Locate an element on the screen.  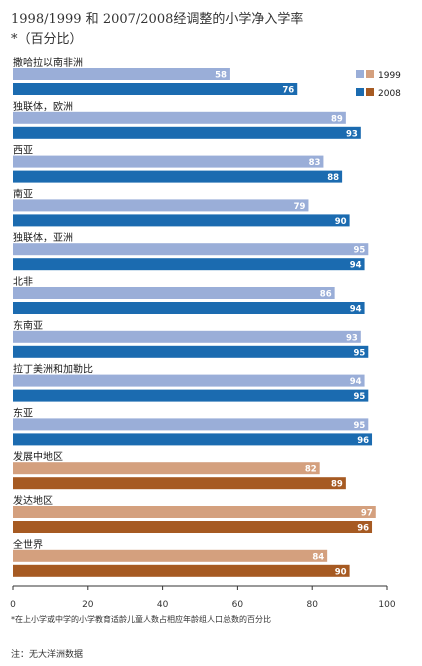
value-label-2008: 88 is located at coordinates (333, 178).